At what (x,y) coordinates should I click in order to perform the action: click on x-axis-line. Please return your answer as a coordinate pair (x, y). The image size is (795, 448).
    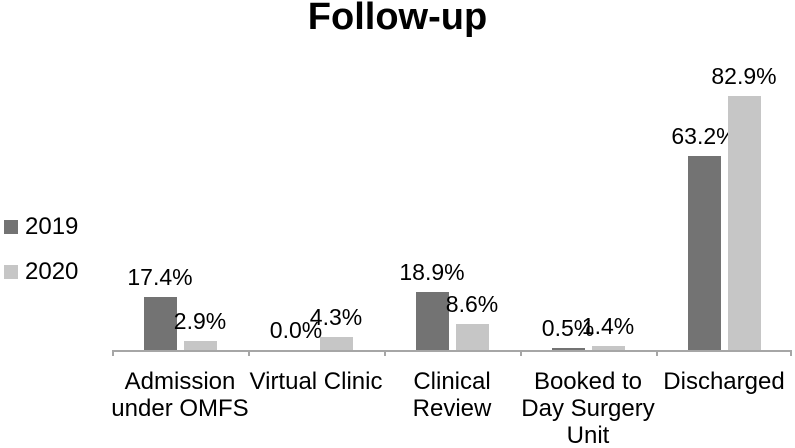
    Looking at the image, I should click on (452, 351).